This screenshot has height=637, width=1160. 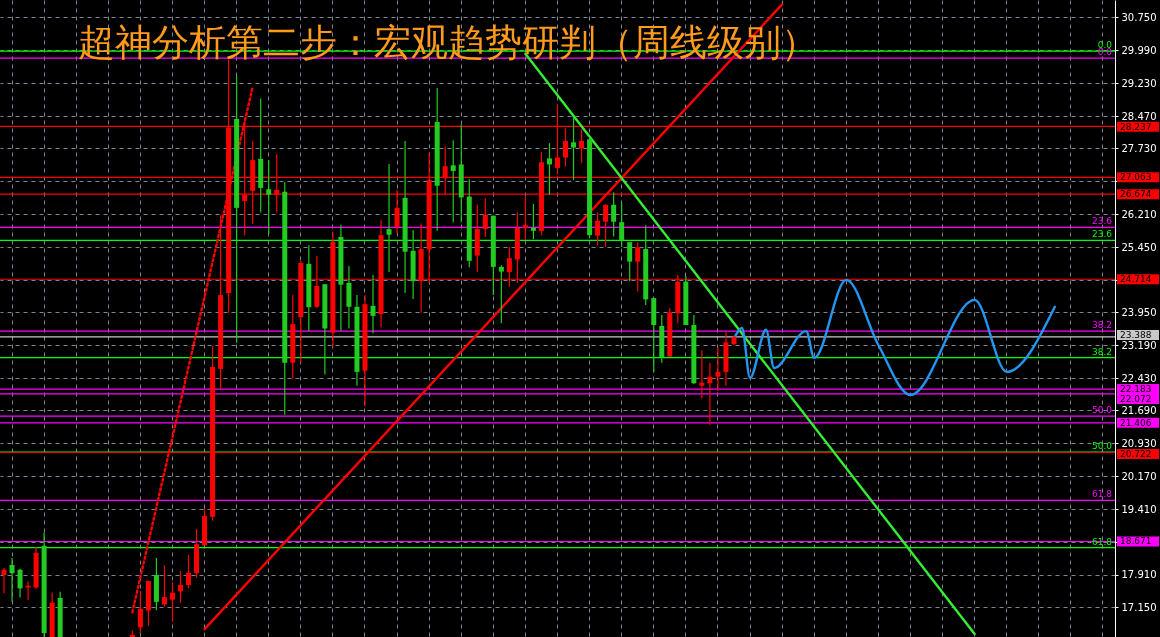 I want to click on y-tick-label: 17.910, so click(x=1139, y=575).